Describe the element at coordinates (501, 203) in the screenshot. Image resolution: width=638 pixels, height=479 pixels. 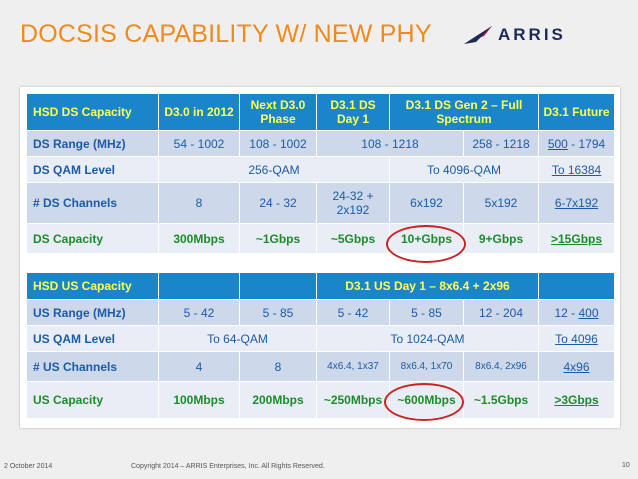
I see `ds-channels-cell: 5x192` at that location.